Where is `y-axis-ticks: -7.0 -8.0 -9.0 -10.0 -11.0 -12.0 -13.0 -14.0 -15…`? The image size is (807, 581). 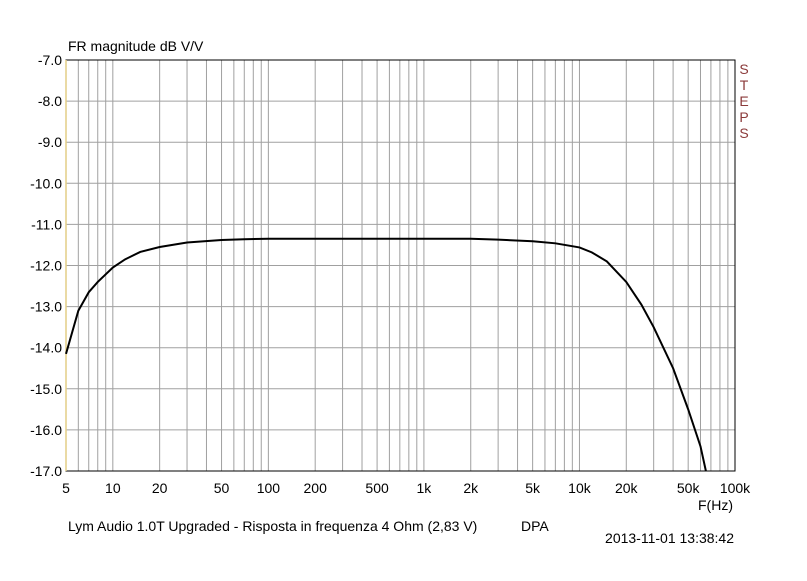
y-axis-ticks: -7.0 -8.0 -9.0 -10.0 -11.0 -12.0 -13.0 -14.0 -15… is located at coordinates (46, 265).